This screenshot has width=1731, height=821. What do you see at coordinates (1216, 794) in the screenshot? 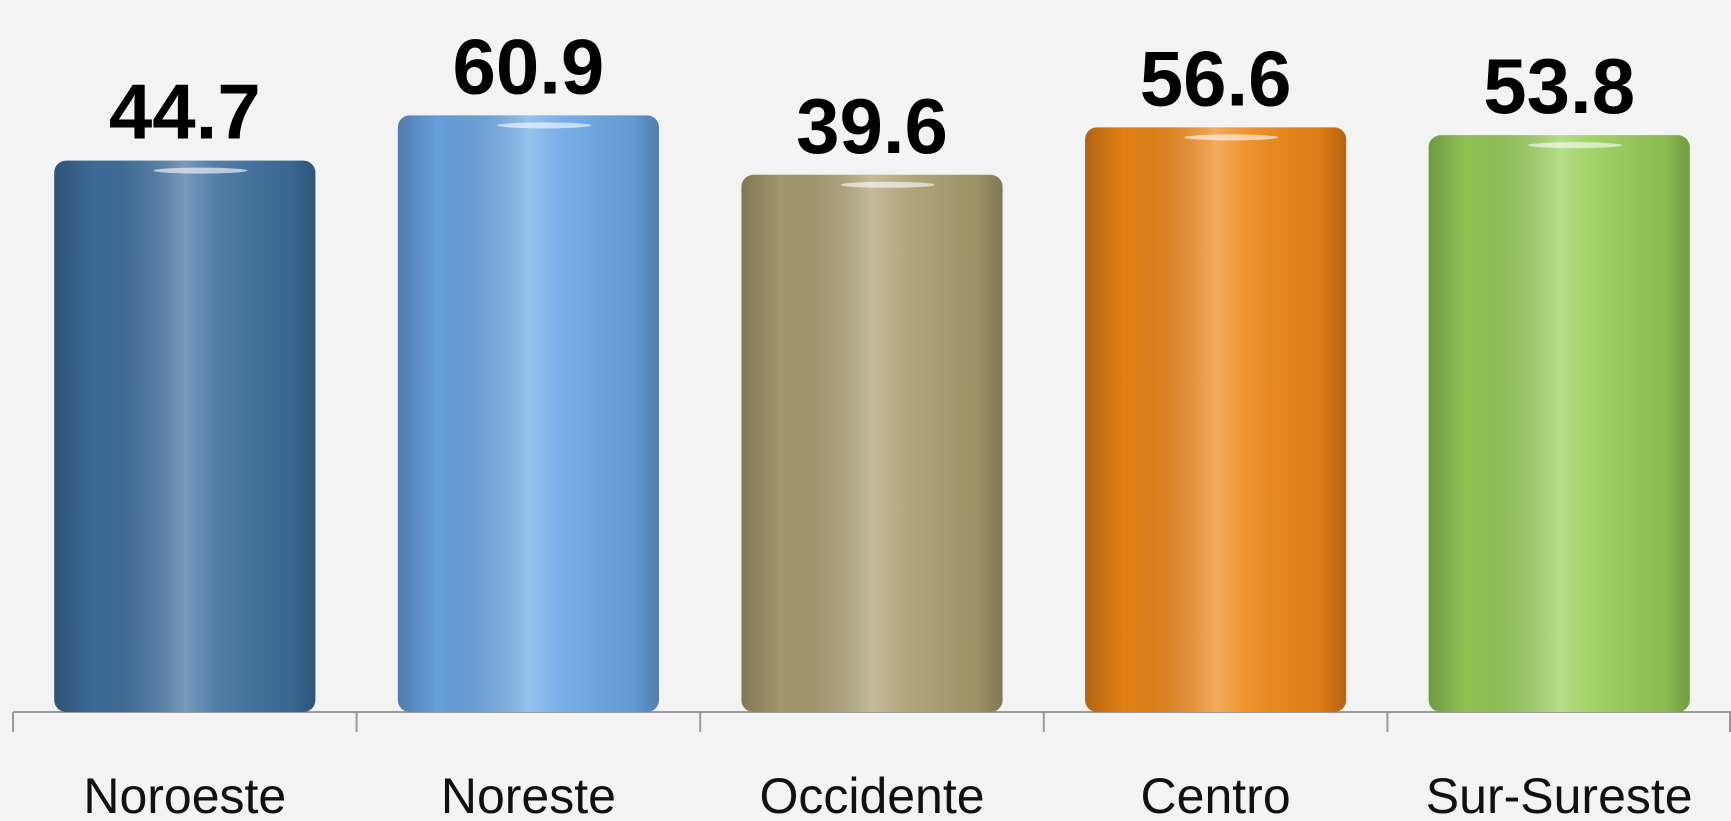
I see `x-tick-label: Centro` at bounding box center [1216, 794].